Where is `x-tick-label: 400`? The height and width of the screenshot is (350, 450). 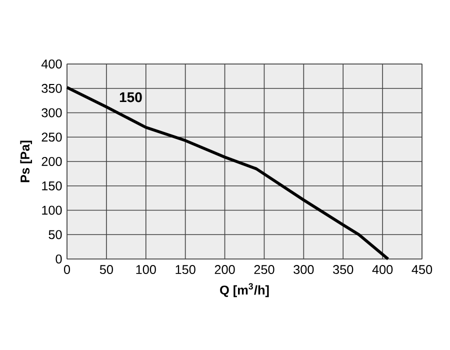 x-tick-label: 400 is located at coordinates (382, 269).